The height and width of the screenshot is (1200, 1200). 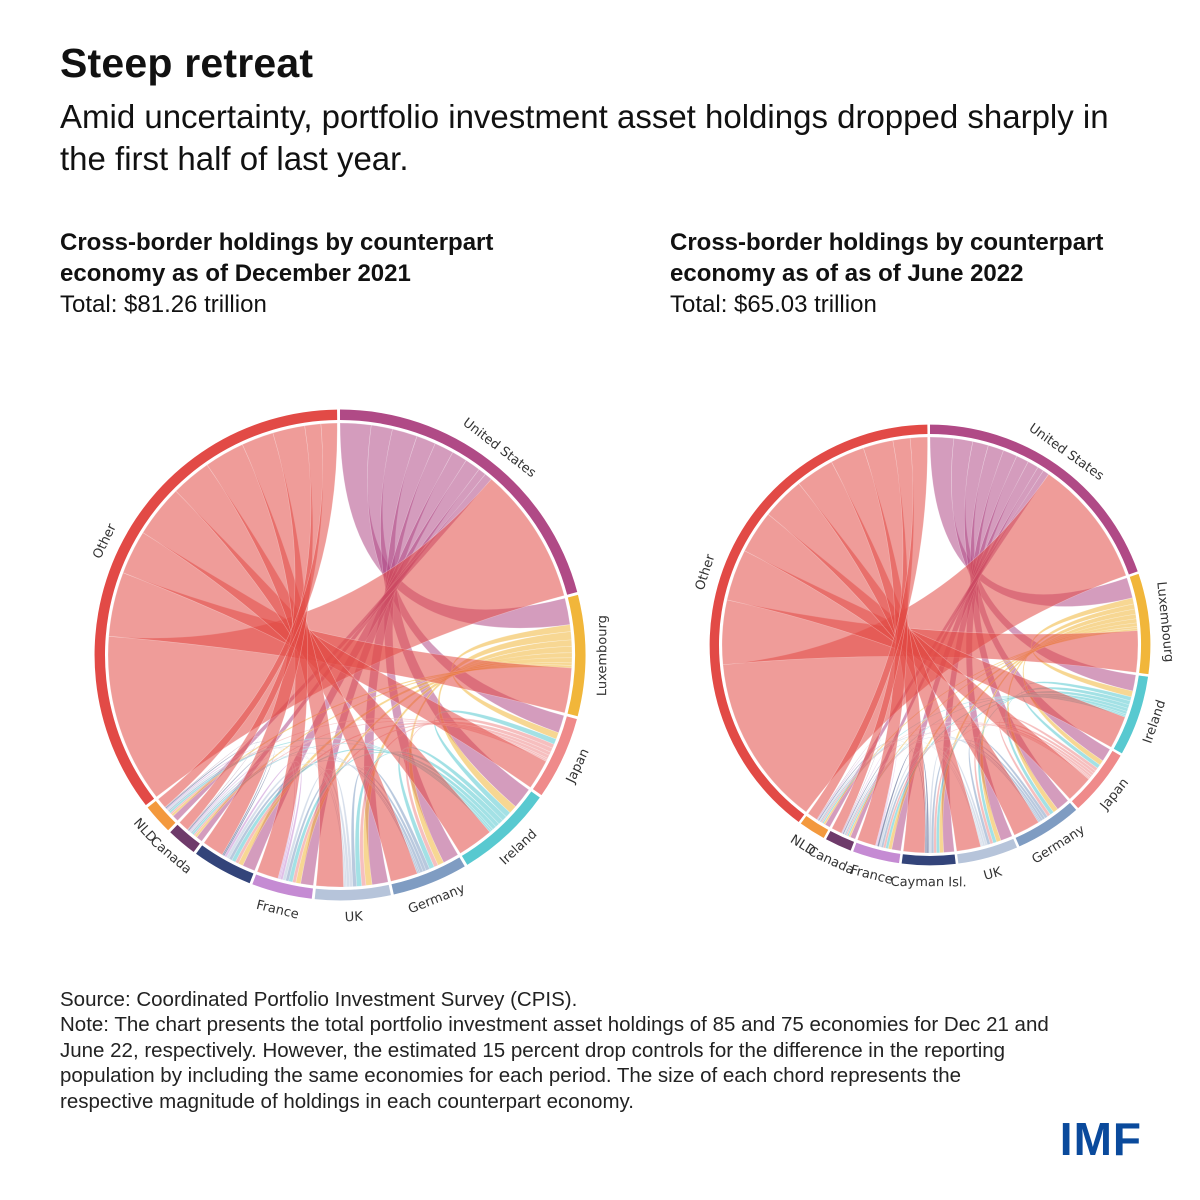 I want to click on dec21-chord-unlabeled-canada, so click(x=231, y=802).